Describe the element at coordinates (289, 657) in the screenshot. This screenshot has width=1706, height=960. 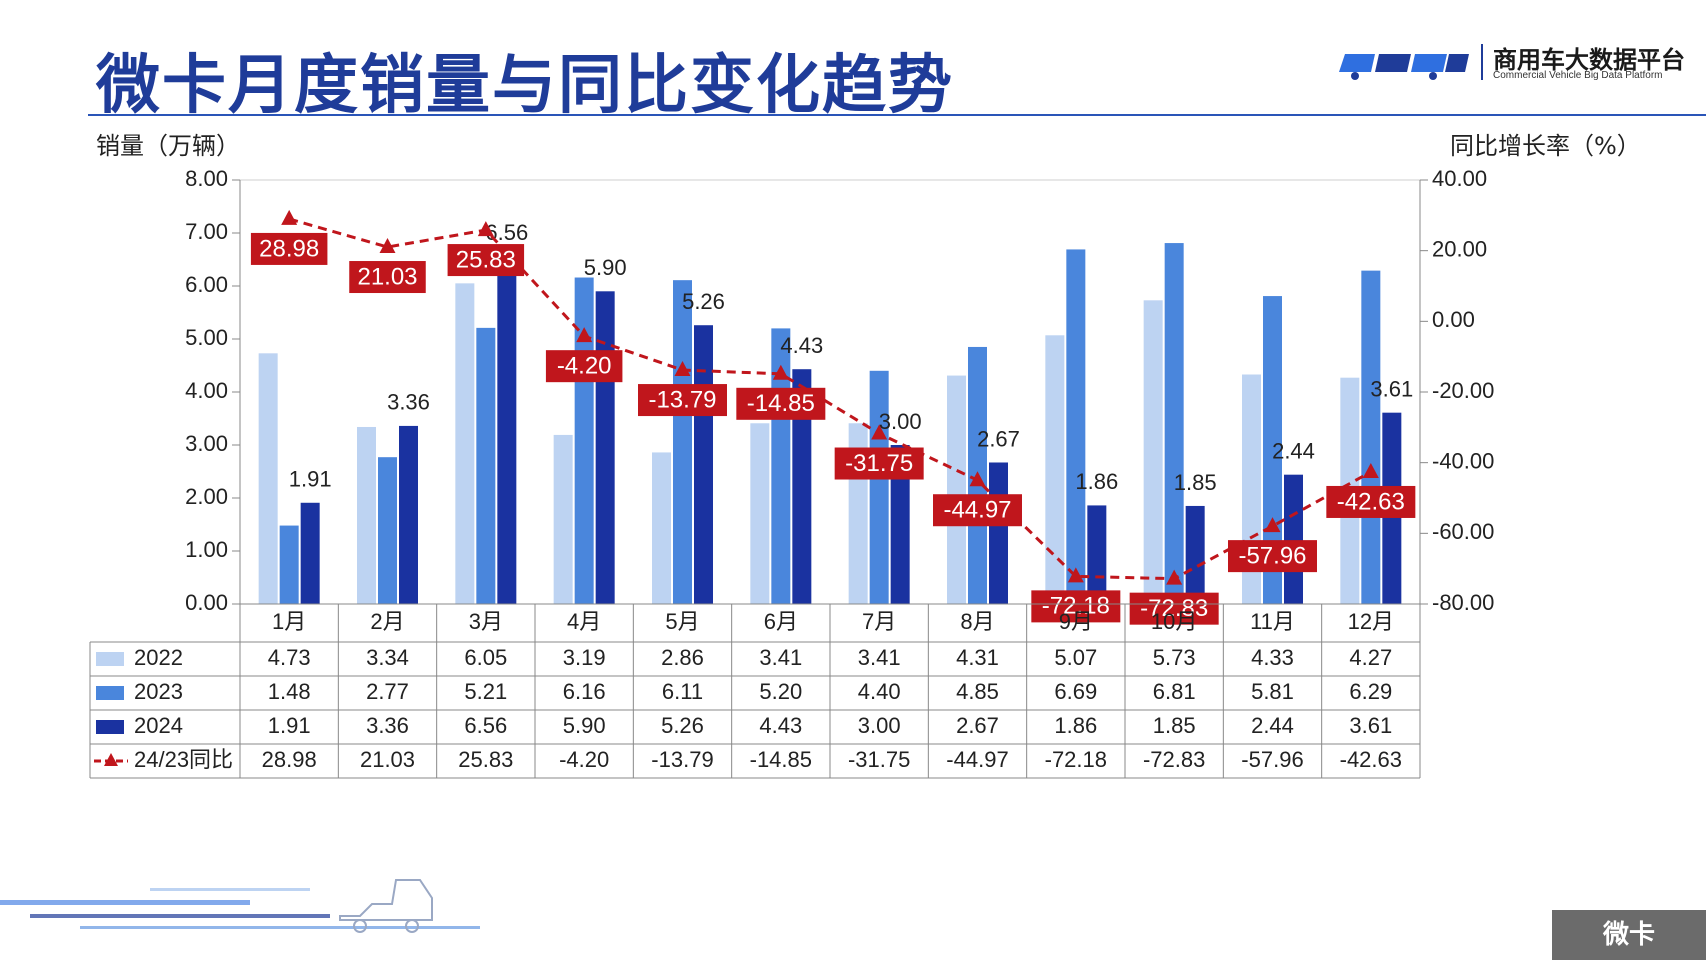
I see `table-cell: 4.73` at that location.